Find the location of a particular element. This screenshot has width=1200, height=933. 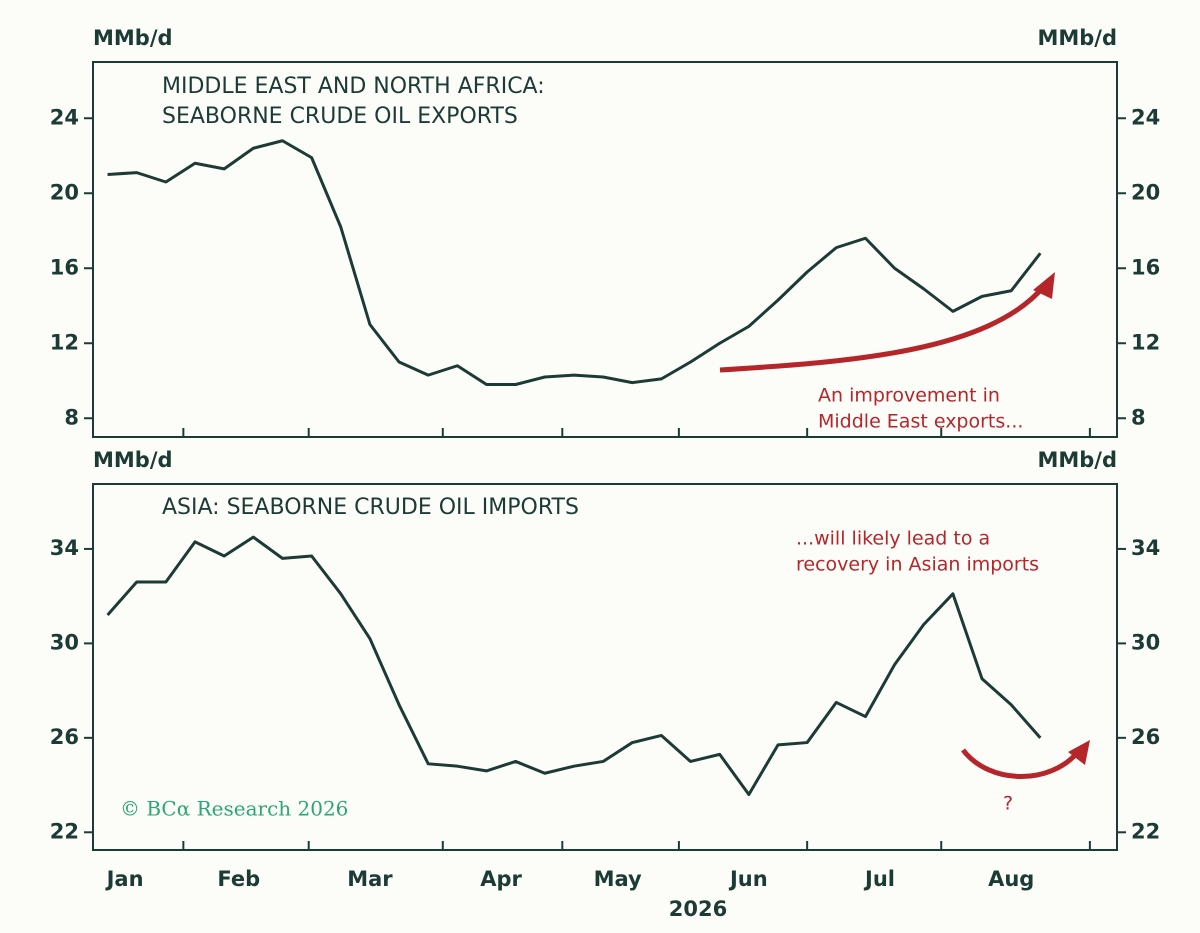

panel-title: ASIA: SEABORNE CRUDE OIL IMPORTS is located at coordinates (370, 507).